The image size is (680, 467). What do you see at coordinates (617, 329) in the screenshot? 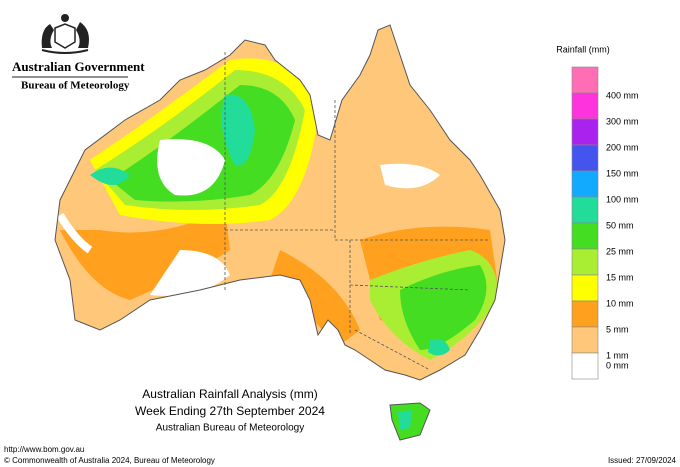
I see `legend-label: 5 mm` at bounding box center [617, 329].